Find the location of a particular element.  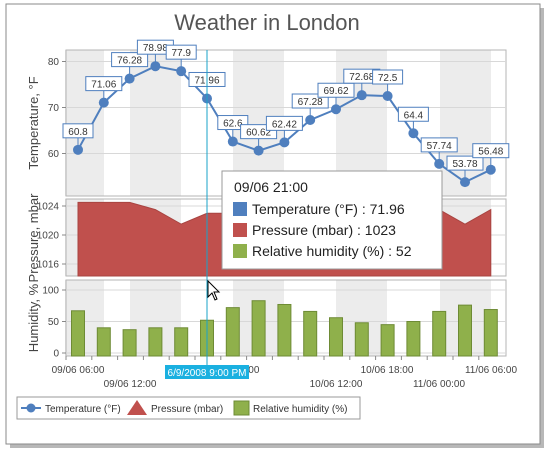

temperature-data-label: 76.28 is located at coordinates (129, 61).